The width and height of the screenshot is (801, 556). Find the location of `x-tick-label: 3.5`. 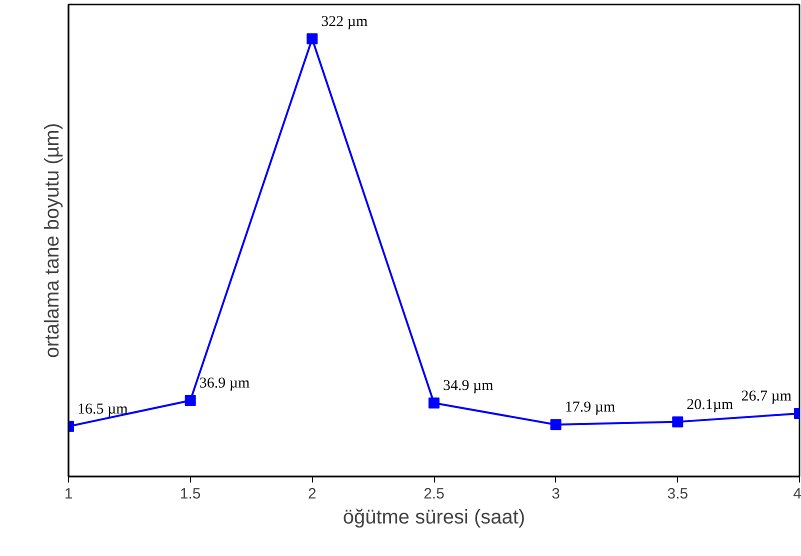

x-tick-label: 3.5 is located at coordinates (677, 494).